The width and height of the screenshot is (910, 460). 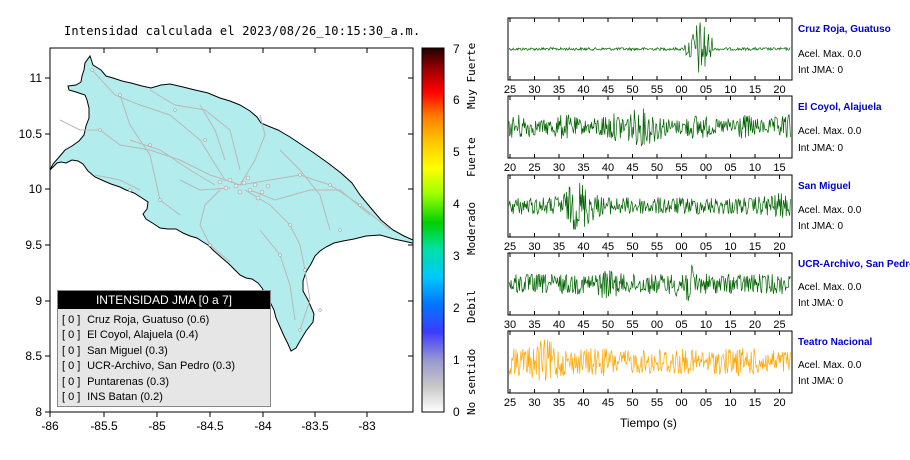 I want to click on colorbar-tick: 2, so click(x=456, y=308).